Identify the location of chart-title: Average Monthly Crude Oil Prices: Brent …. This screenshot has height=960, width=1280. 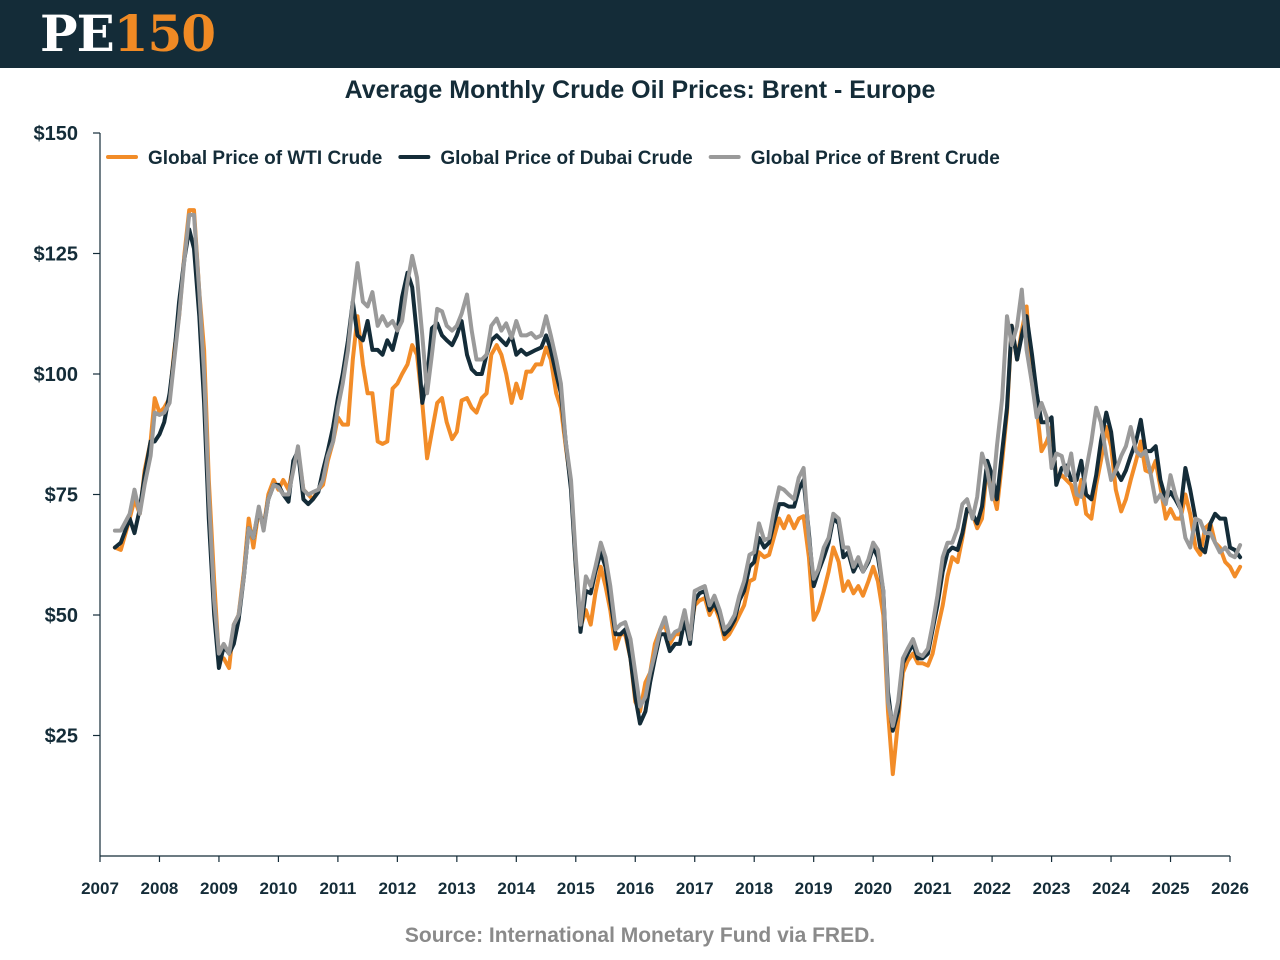
(640, 90).